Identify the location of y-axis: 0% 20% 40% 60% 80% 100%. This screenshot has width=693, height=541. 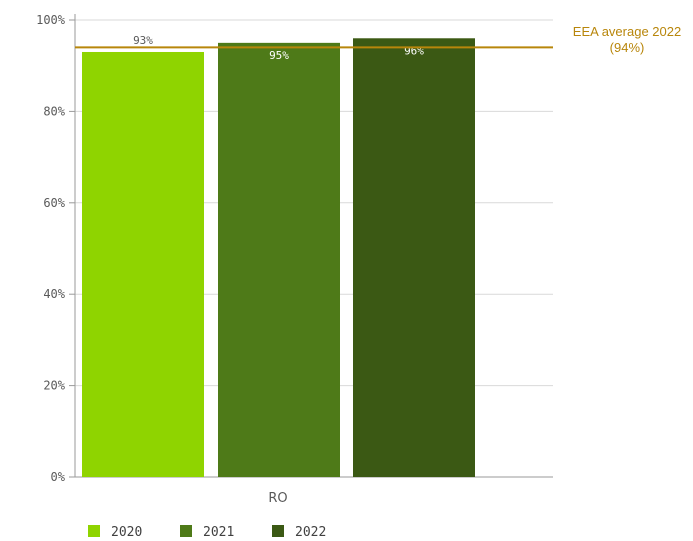
(56, 248).